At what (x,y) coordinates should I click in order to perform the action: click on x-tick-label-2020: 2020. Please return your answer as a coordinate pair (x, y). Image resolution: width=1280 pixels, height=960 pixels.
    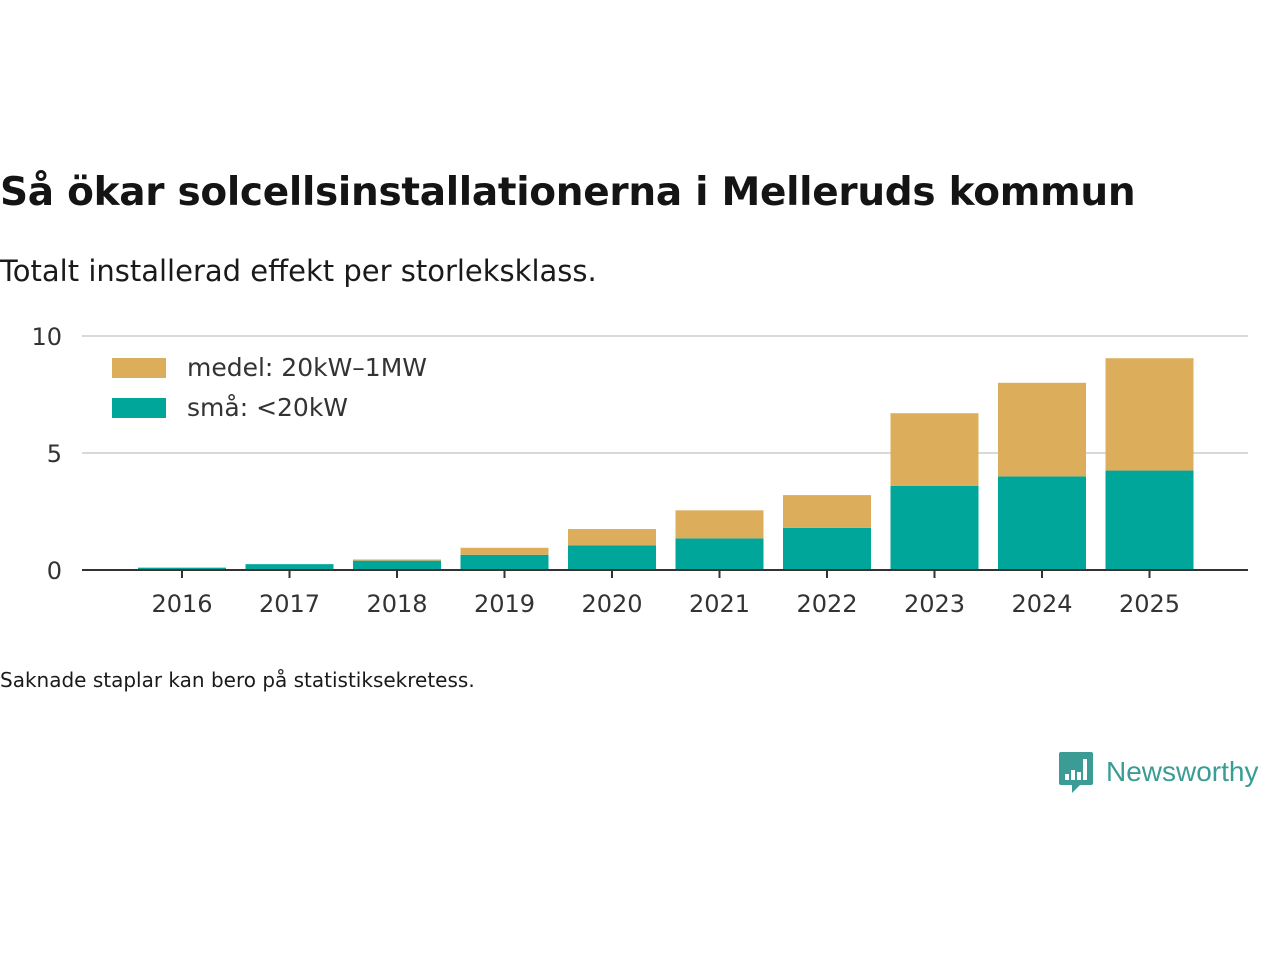
    Looking at the image, I should click on (611, 604).